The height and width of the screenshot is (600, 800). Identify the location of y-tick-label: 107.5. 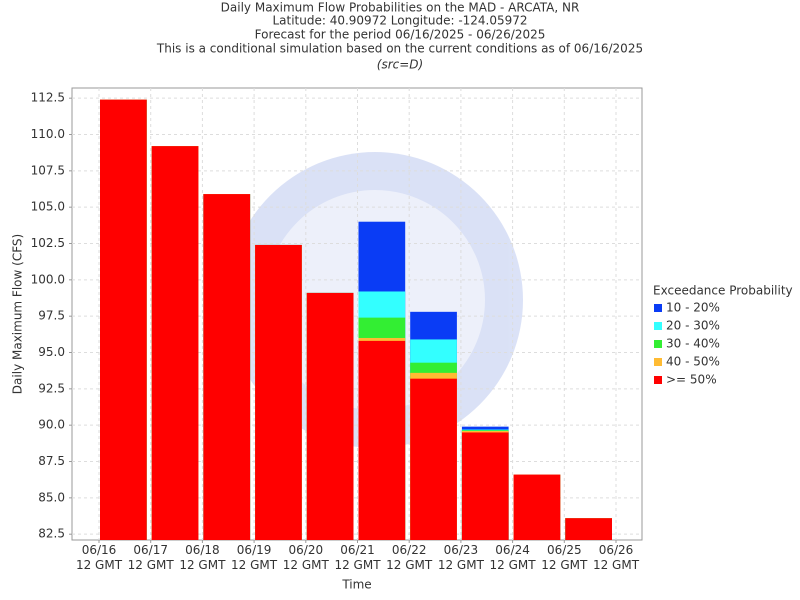
(48, 170).